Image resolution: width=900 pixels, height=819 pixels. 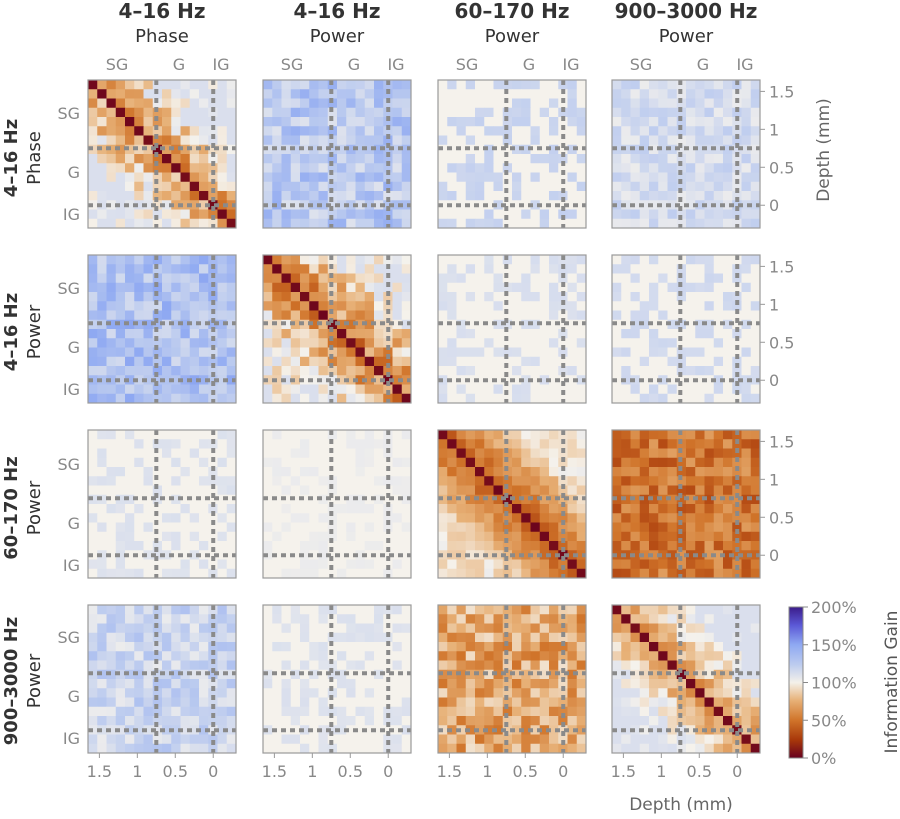 I want to click on panel-frame, so click(x=162, y=154).